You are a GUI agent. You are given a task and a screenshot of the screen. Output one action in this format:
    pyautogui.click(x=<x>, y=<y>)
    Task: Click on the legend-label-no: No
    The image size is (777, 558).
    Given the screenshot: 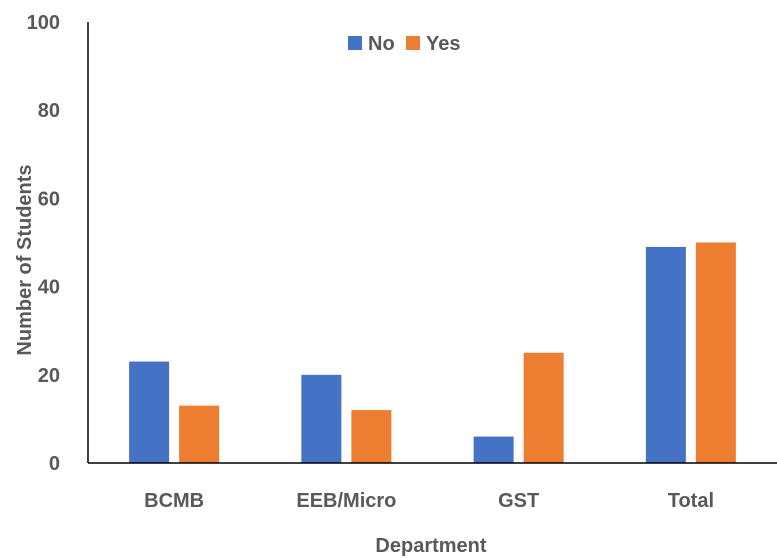 What is the action you would take?
    pyautogui.click(x=381, y=44)
    